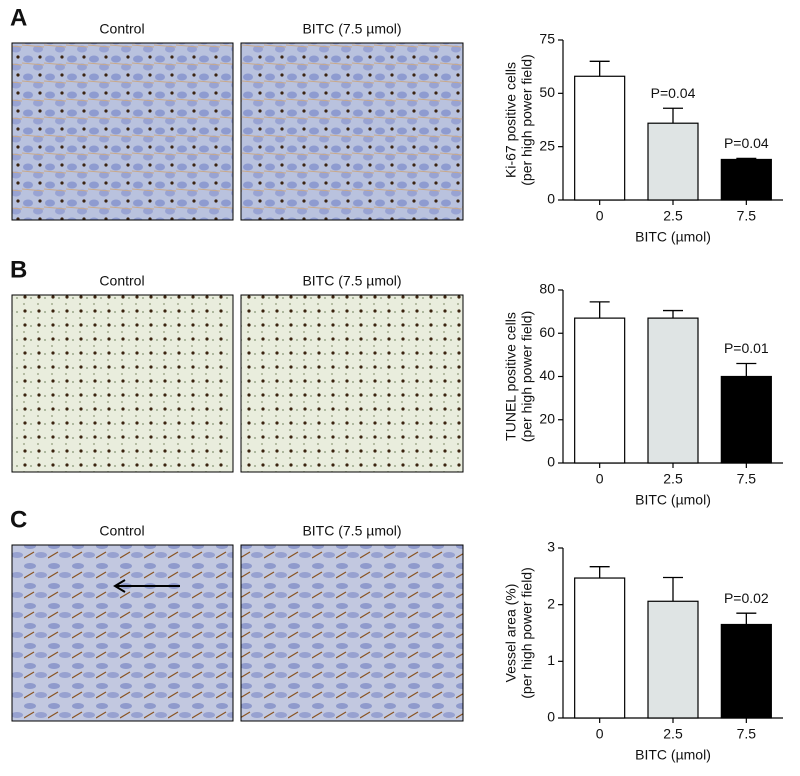 This screenshot has height=776, width=800. Describe the element at coordinates (511, 633) in the screenshot. I see `y-axis-label: Vessel area (%)` at that location.